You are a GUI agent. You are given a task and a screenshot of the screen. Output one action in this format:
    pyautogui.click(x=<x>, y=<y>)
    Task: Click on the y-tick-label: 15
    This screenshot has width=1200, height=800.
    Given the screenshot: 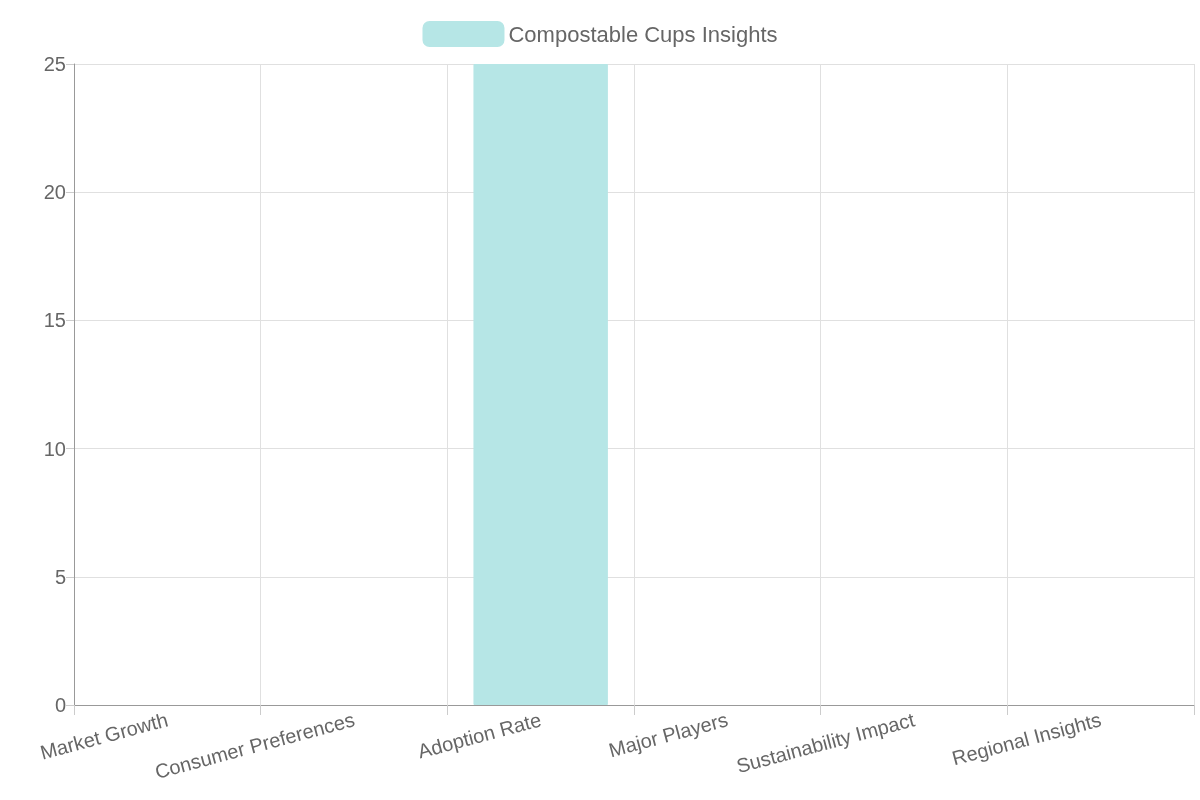 What is the action you would take?
    pyautogui.click(x=54, y=320)
    